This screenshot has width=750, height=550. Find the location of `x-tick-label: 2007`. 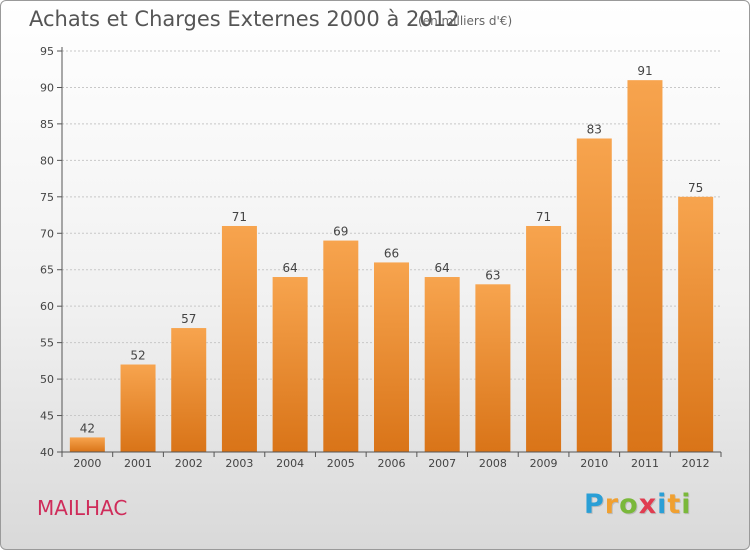

x-tick-label: 2007 is located at coordinates (442, 463).